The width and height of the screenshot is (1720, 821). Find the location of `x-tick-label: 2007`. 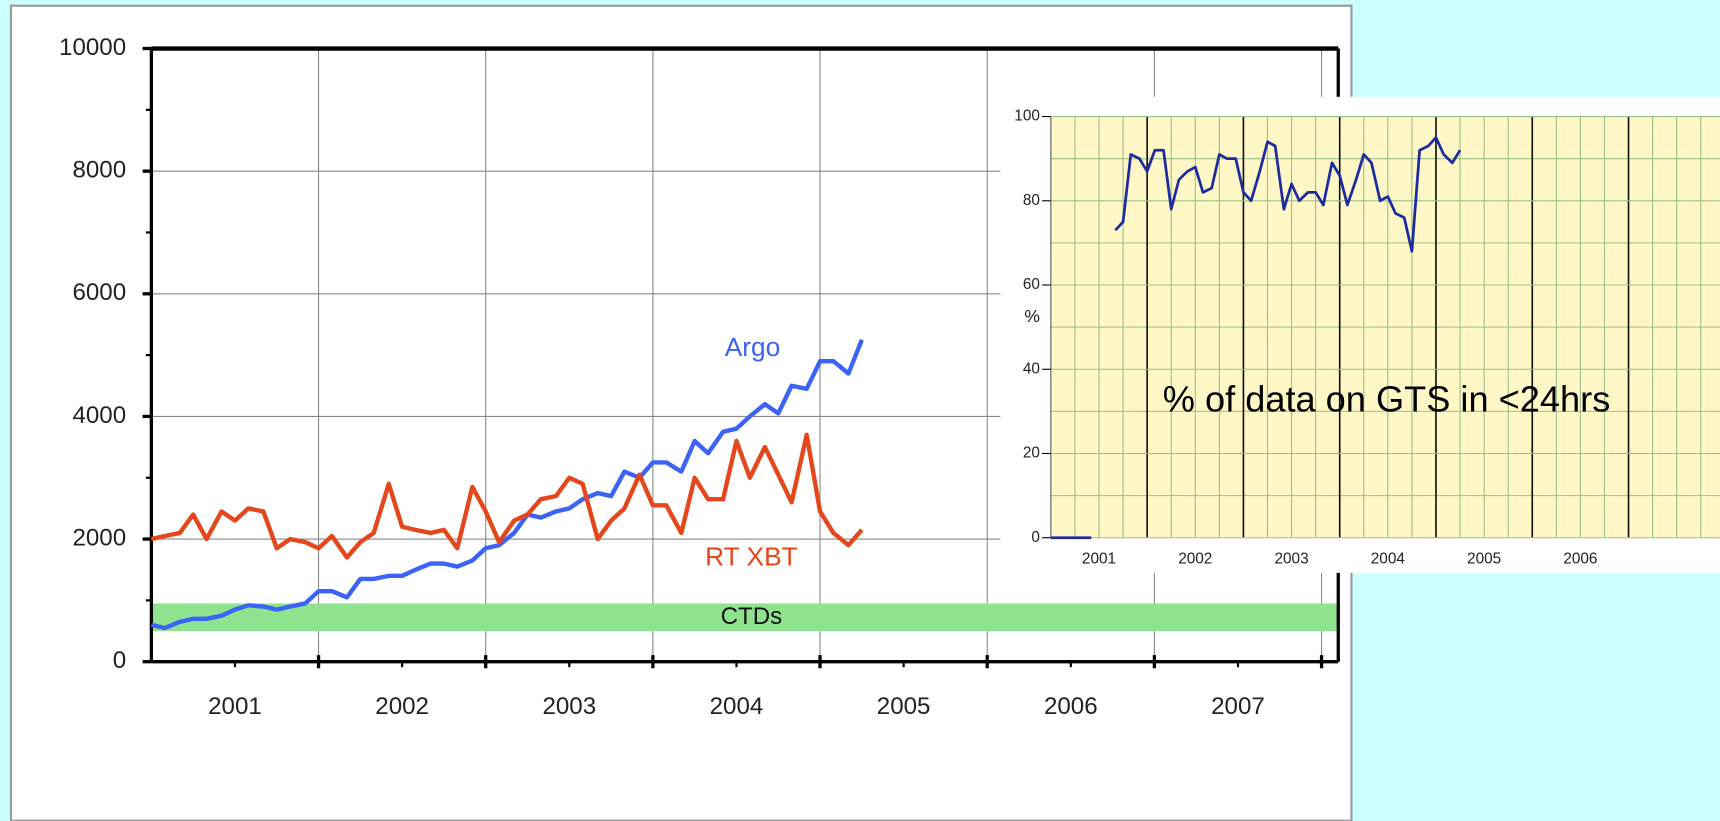

x-tick-label: 2007 is located at coordinates (1238, 706).